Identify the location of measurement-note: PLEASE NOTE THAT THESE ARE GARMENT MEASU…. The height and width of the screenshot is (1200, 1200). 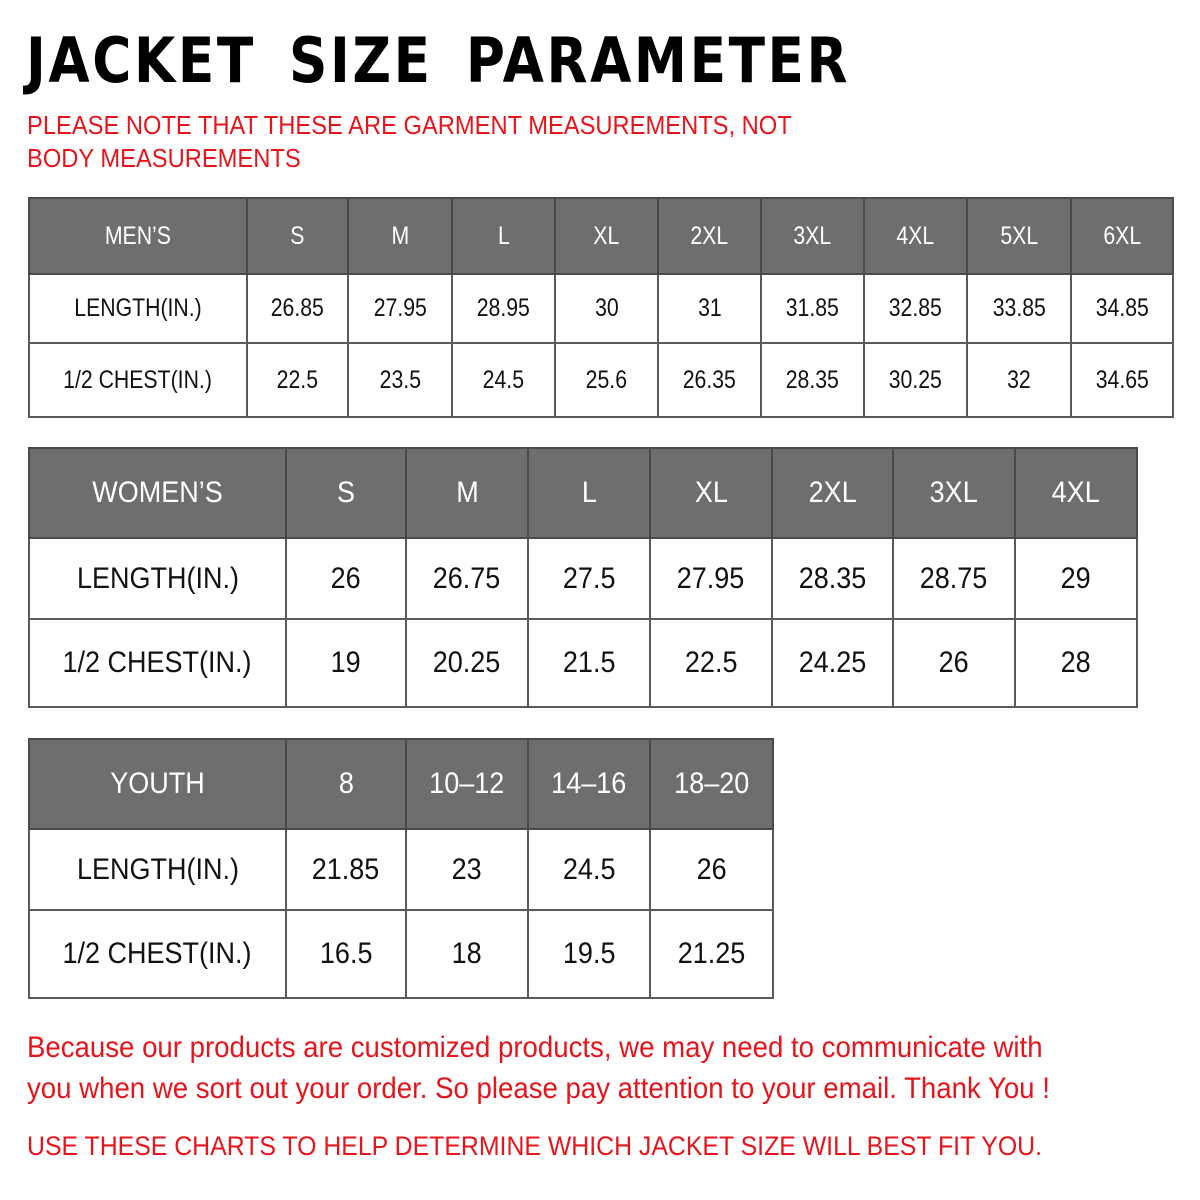
(409, 142).